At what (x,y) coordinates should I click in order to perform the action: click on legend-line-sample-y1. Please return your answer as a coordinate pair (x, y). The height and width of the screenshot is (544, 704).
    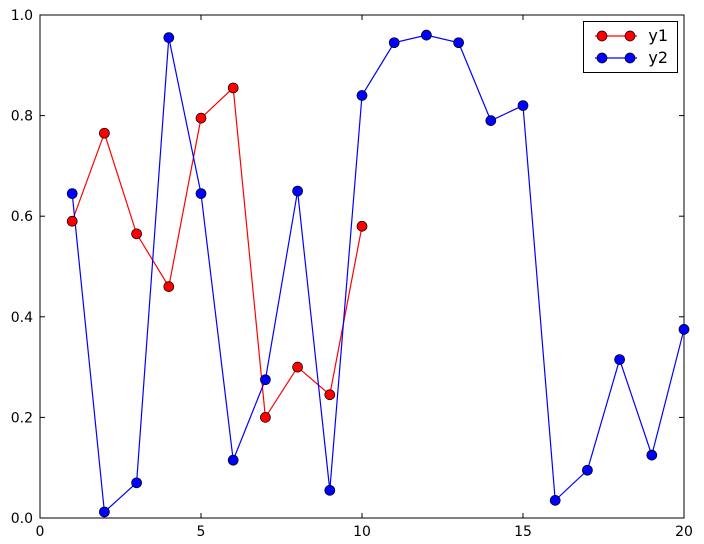
    Looking at the image, I should click on (616, 36).